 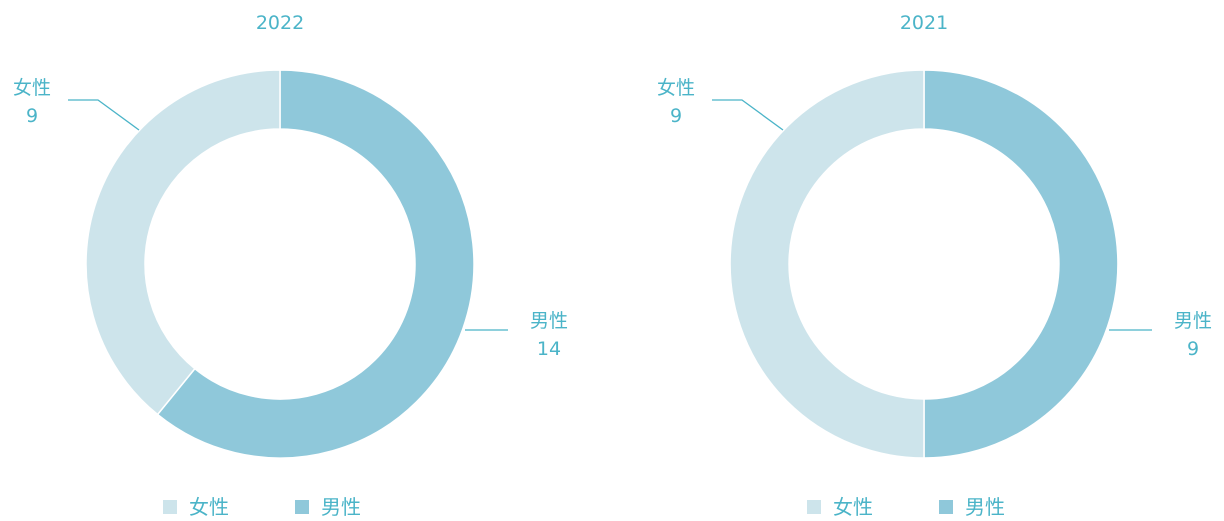 I want to click on chart-title: 2022, so click(x=280, y=23).